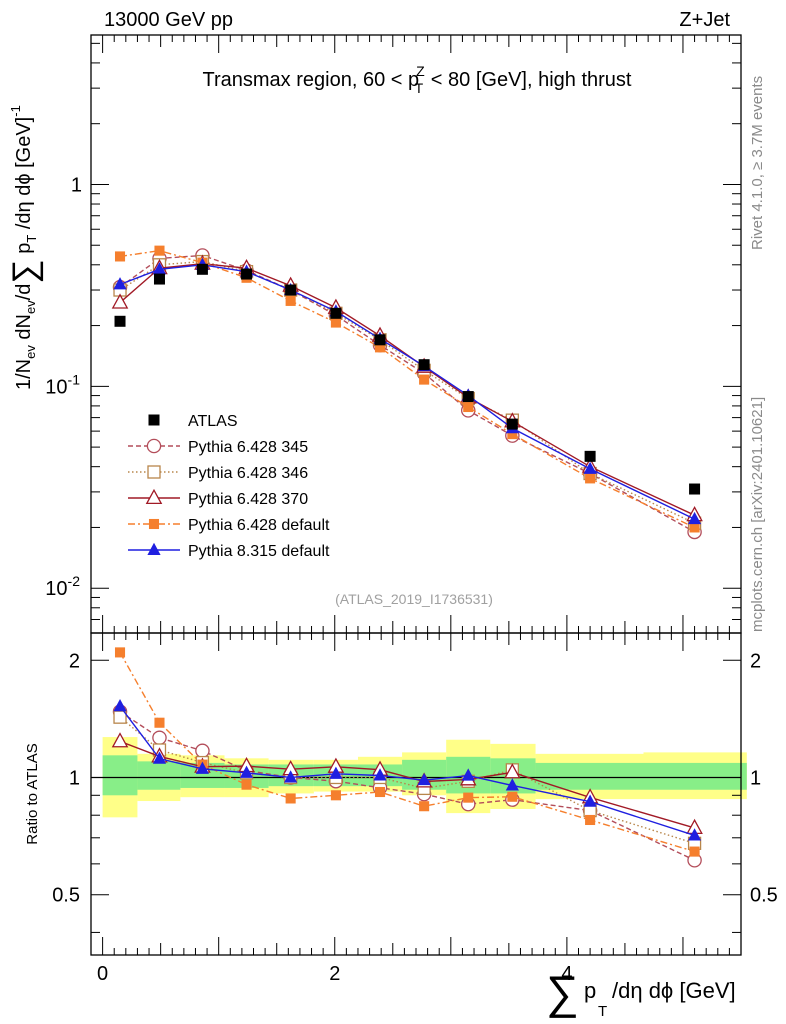 This screenshot has height=1024, width=786. I want to click on x-tick-label: 2, so click(334, 974).